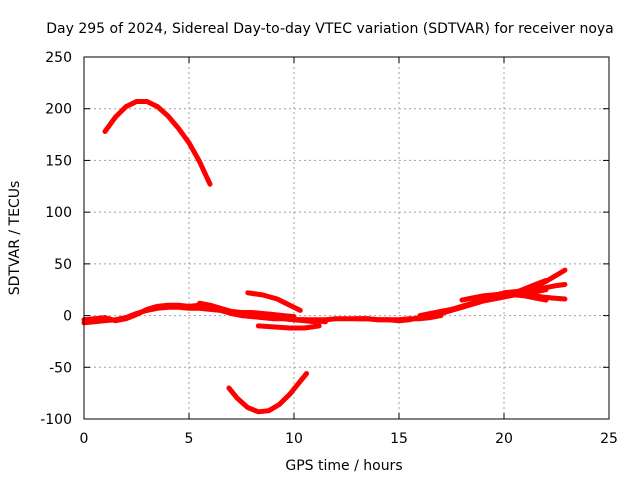  Describe the element at coordinates (504, 439) in the screenshot. I see `x-tick-label: 20` at that location.